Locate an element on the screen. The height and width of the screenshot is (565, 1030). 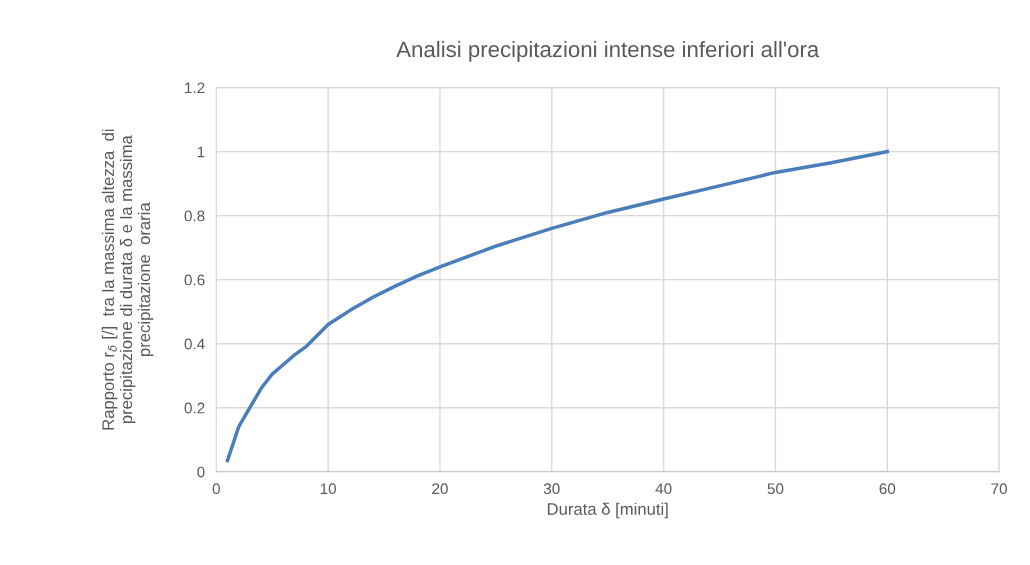
x-tick-label: 10 is located at coordinates (328, 489).